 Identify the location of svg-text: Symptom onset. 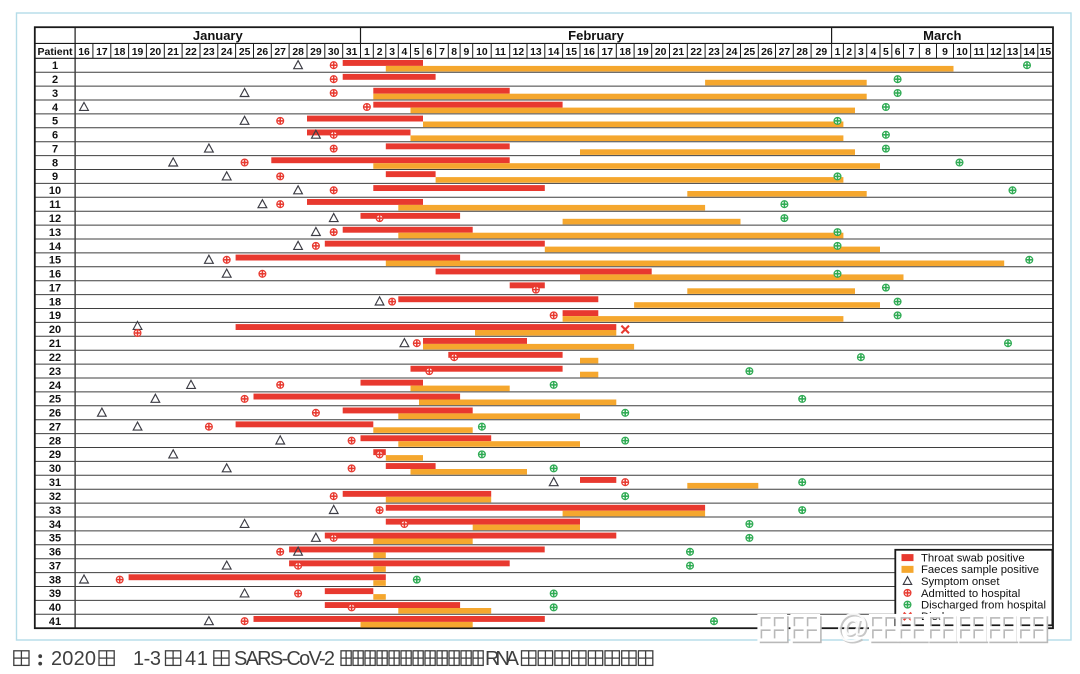
(960, 582).